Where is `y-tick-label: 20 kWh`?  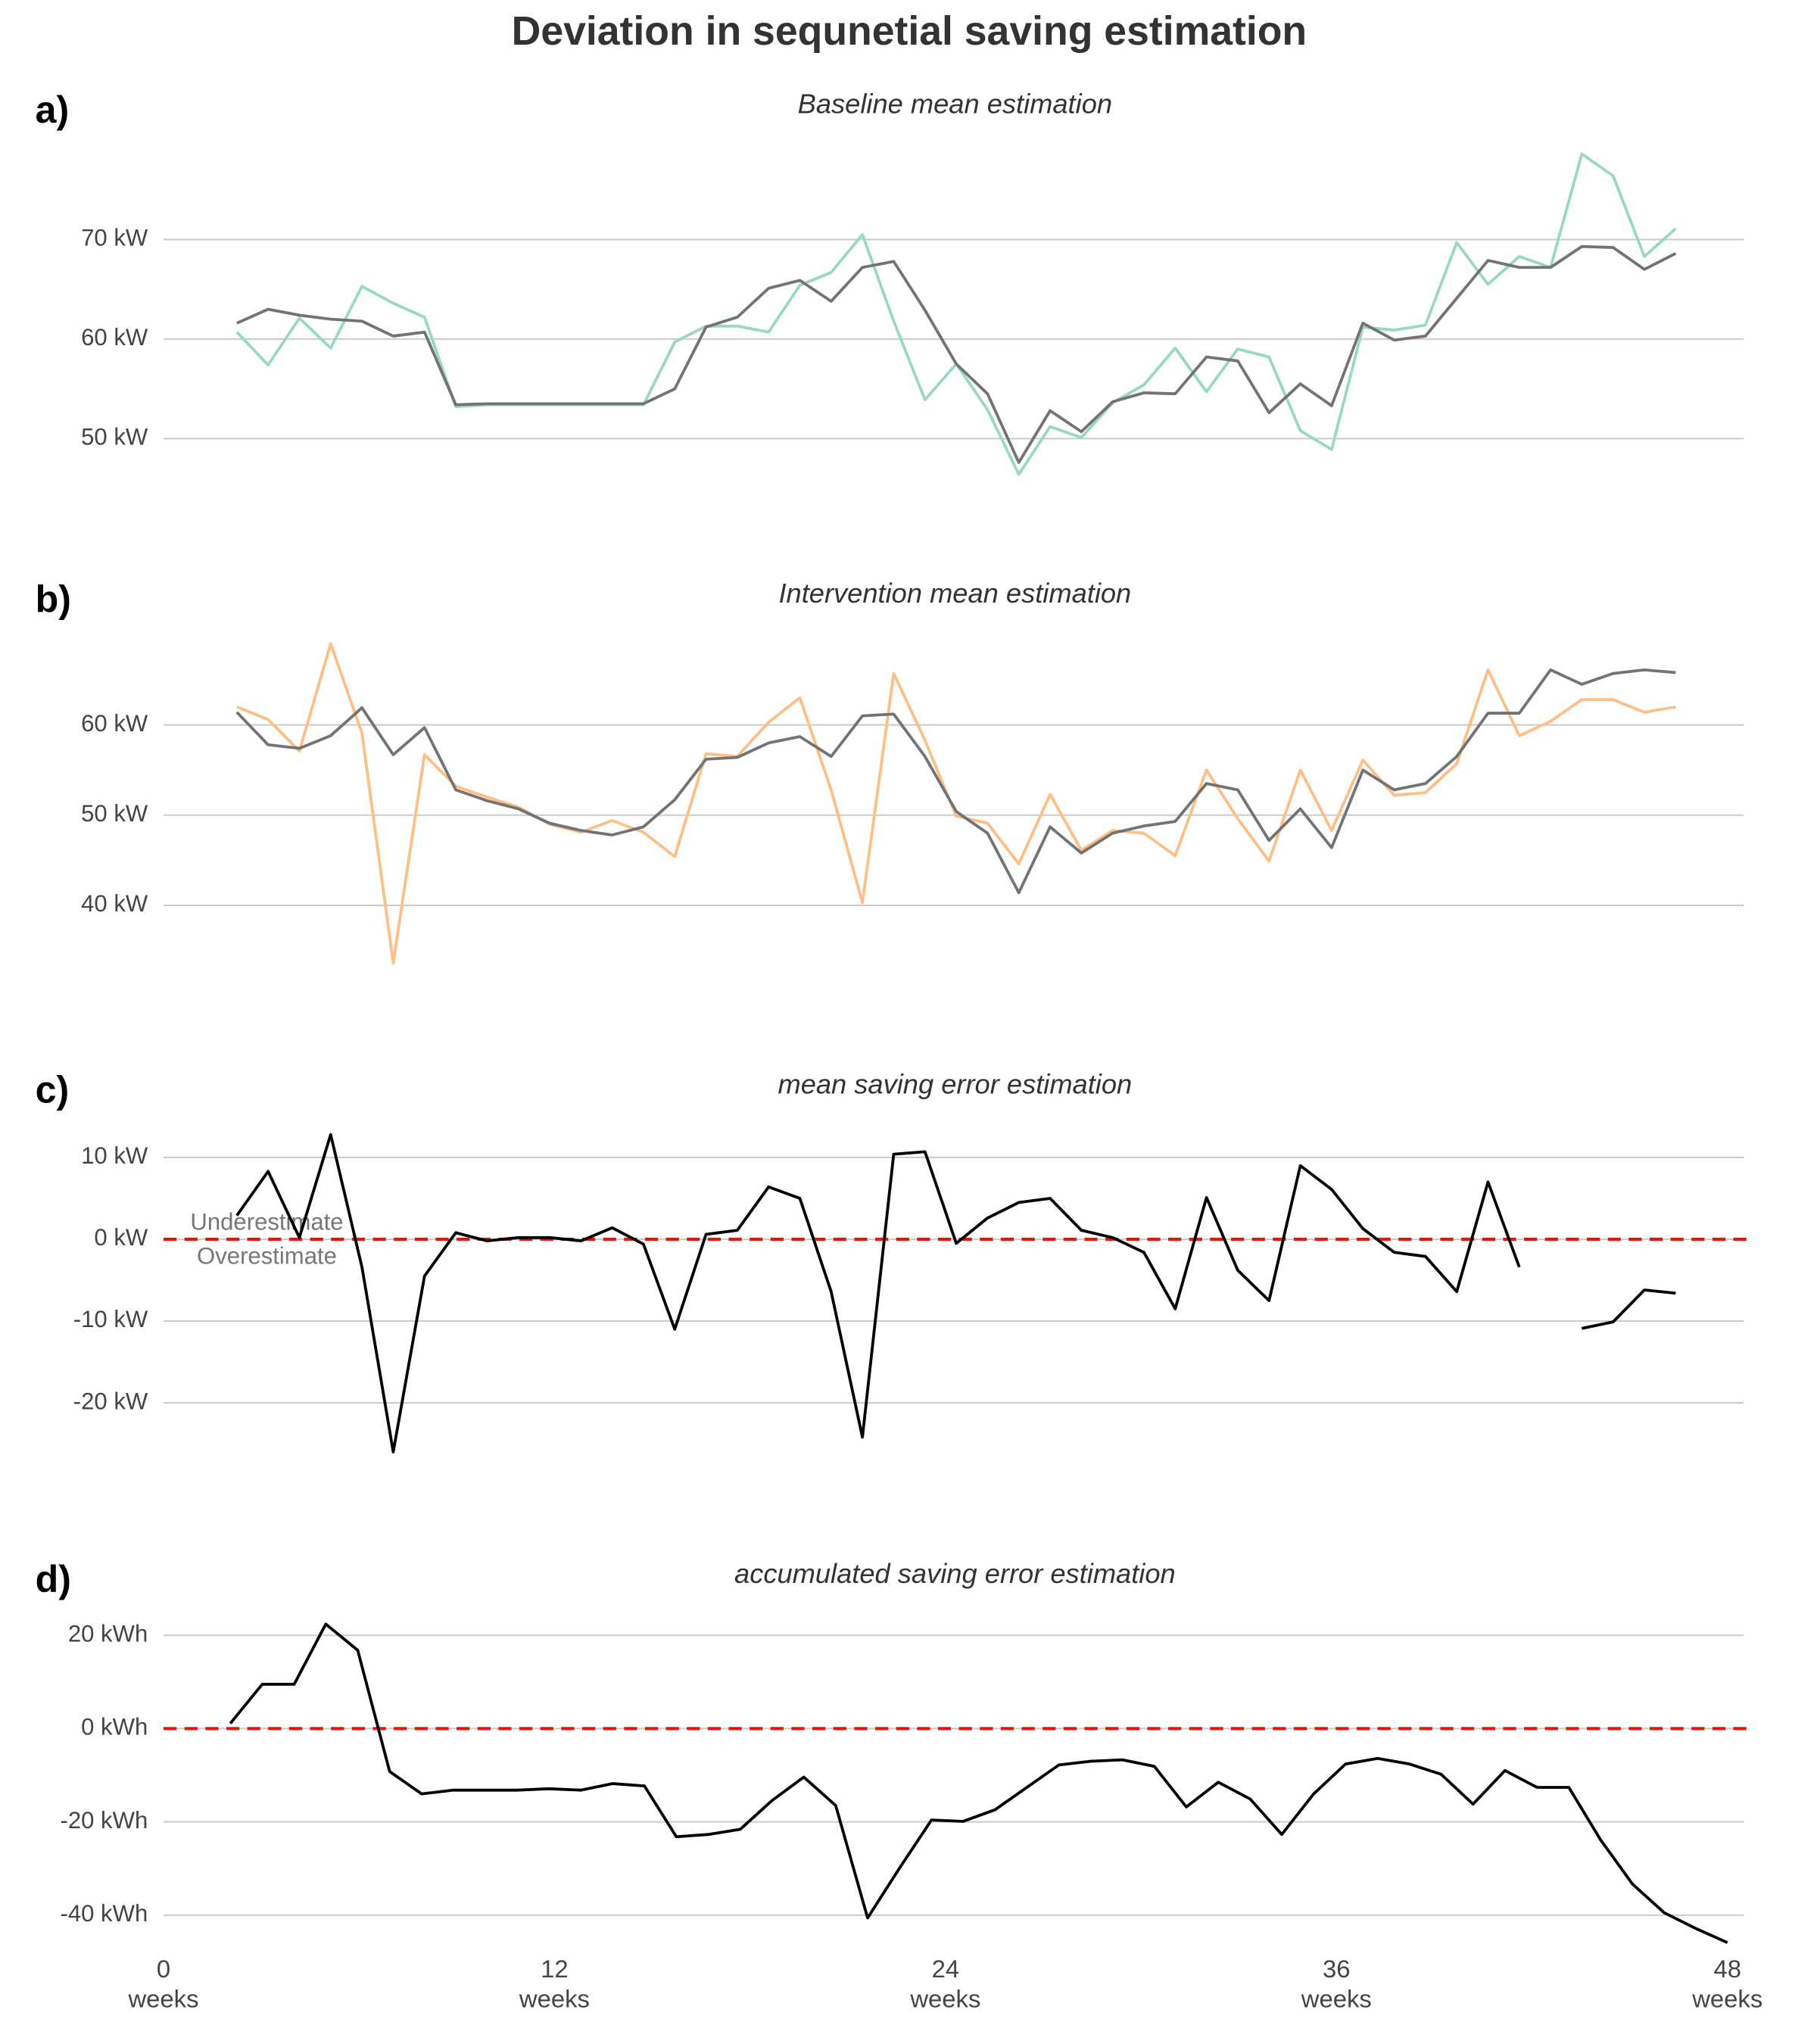
y-tick-label: 20 kWh is located at coordinates (108, 1633).